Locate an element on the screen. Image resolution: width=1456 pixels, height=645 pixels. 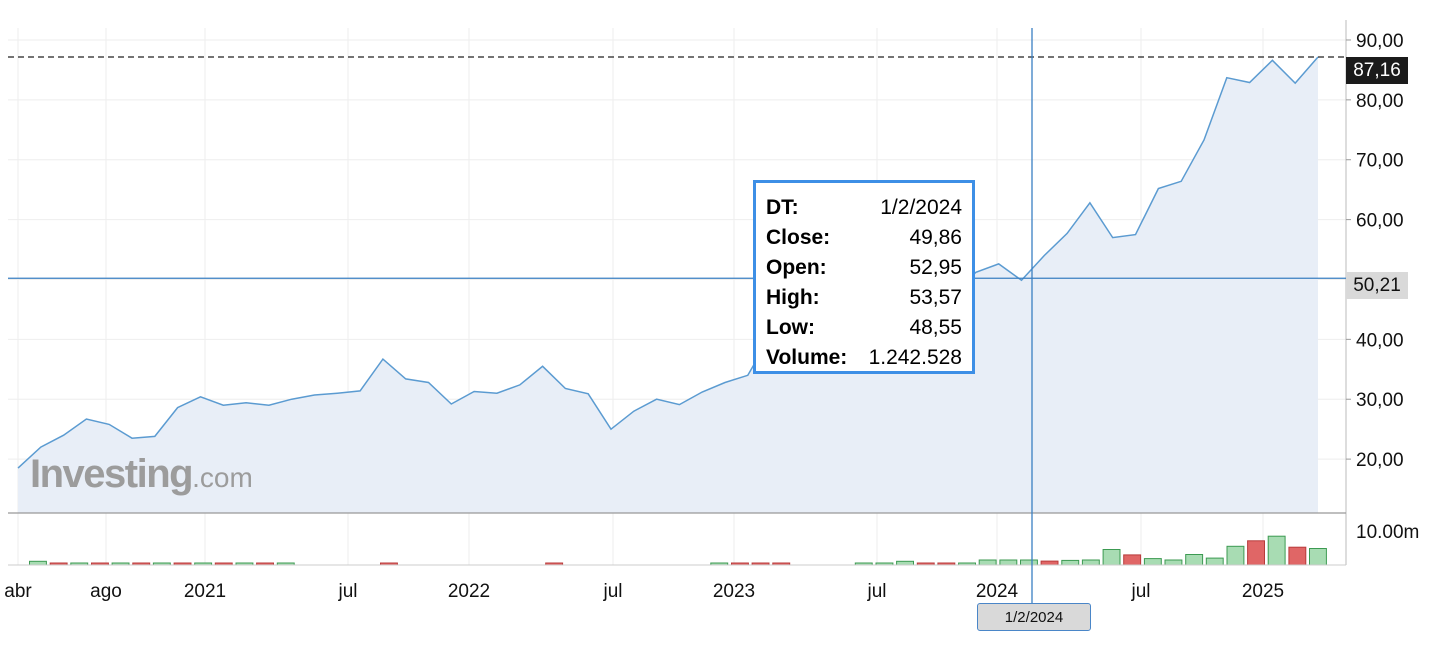
x-tick-label: 2025 is located at coordinates (1263, 591).